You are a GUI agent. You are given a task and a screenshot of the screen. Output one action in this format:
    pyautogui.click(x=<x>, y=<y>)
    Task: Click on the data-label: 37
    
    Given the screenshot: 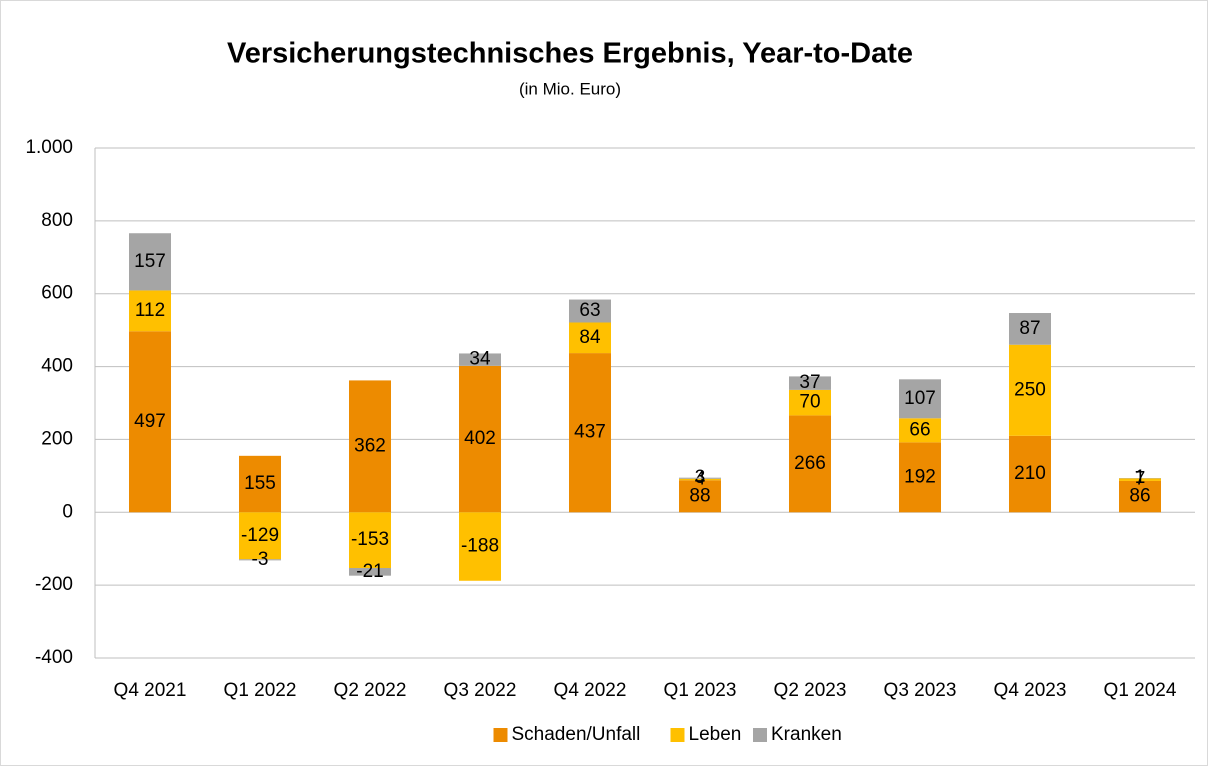 What is the action you would take?
    pyautogui.click(x=809, y=382)
    